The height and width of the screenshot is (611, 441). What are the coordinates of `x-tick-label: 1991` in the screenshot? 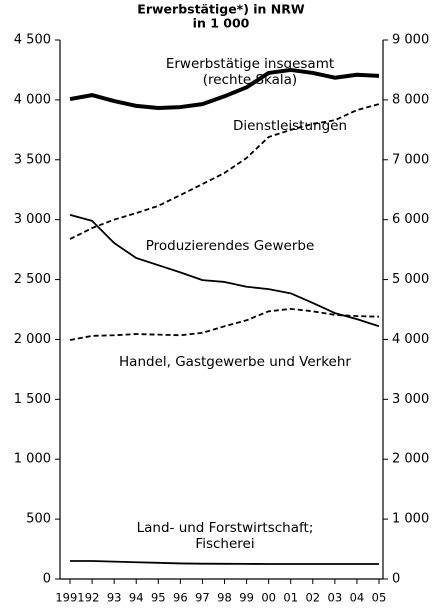 It's located at (69, 598).